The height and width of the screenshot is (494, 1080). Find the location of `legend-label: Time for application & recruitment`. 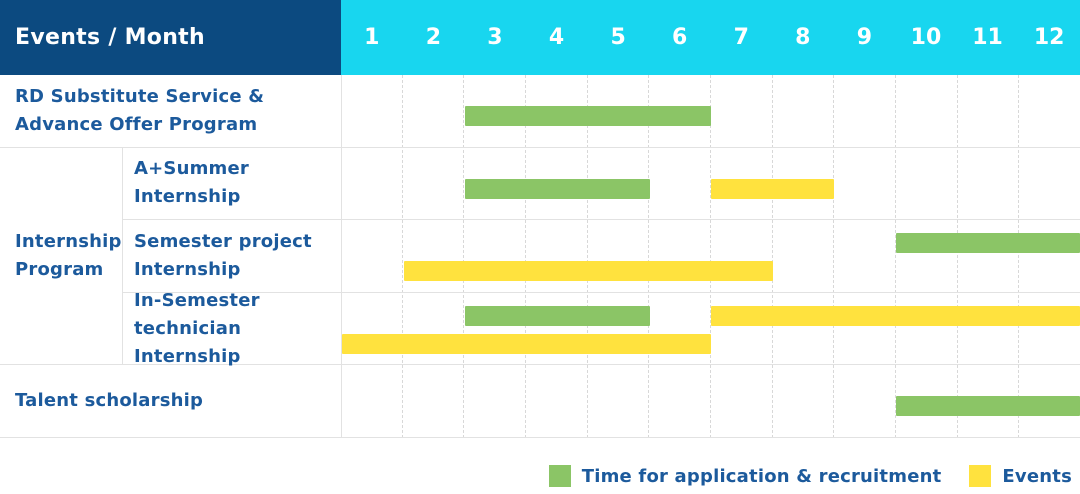

legend-label: Time for application & recruitment is located at coordinates (761, 476).